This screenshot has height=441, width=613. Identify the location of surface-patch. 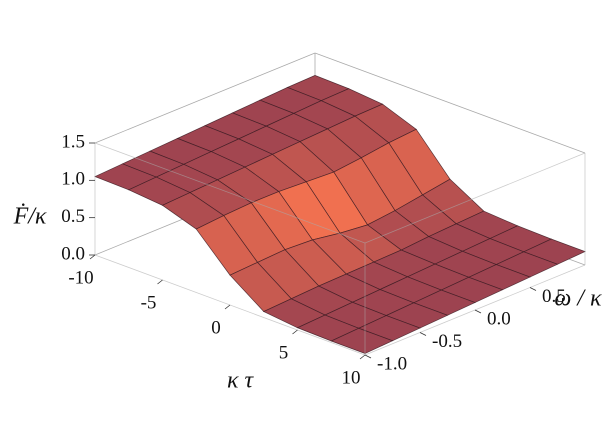
(362, 340).